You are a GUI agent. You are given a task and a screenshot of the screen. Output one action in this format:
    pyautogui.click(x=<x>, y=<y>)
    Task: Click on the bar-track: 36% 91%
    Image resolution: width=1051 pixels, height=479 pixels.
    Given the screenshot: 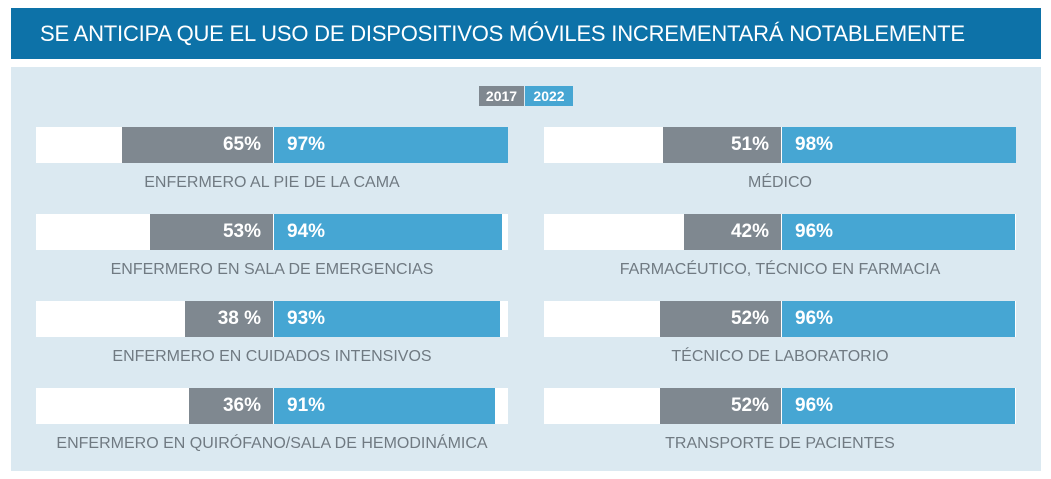 What is the action you would take?
    pyautogui.click(x=272, y=406)
    